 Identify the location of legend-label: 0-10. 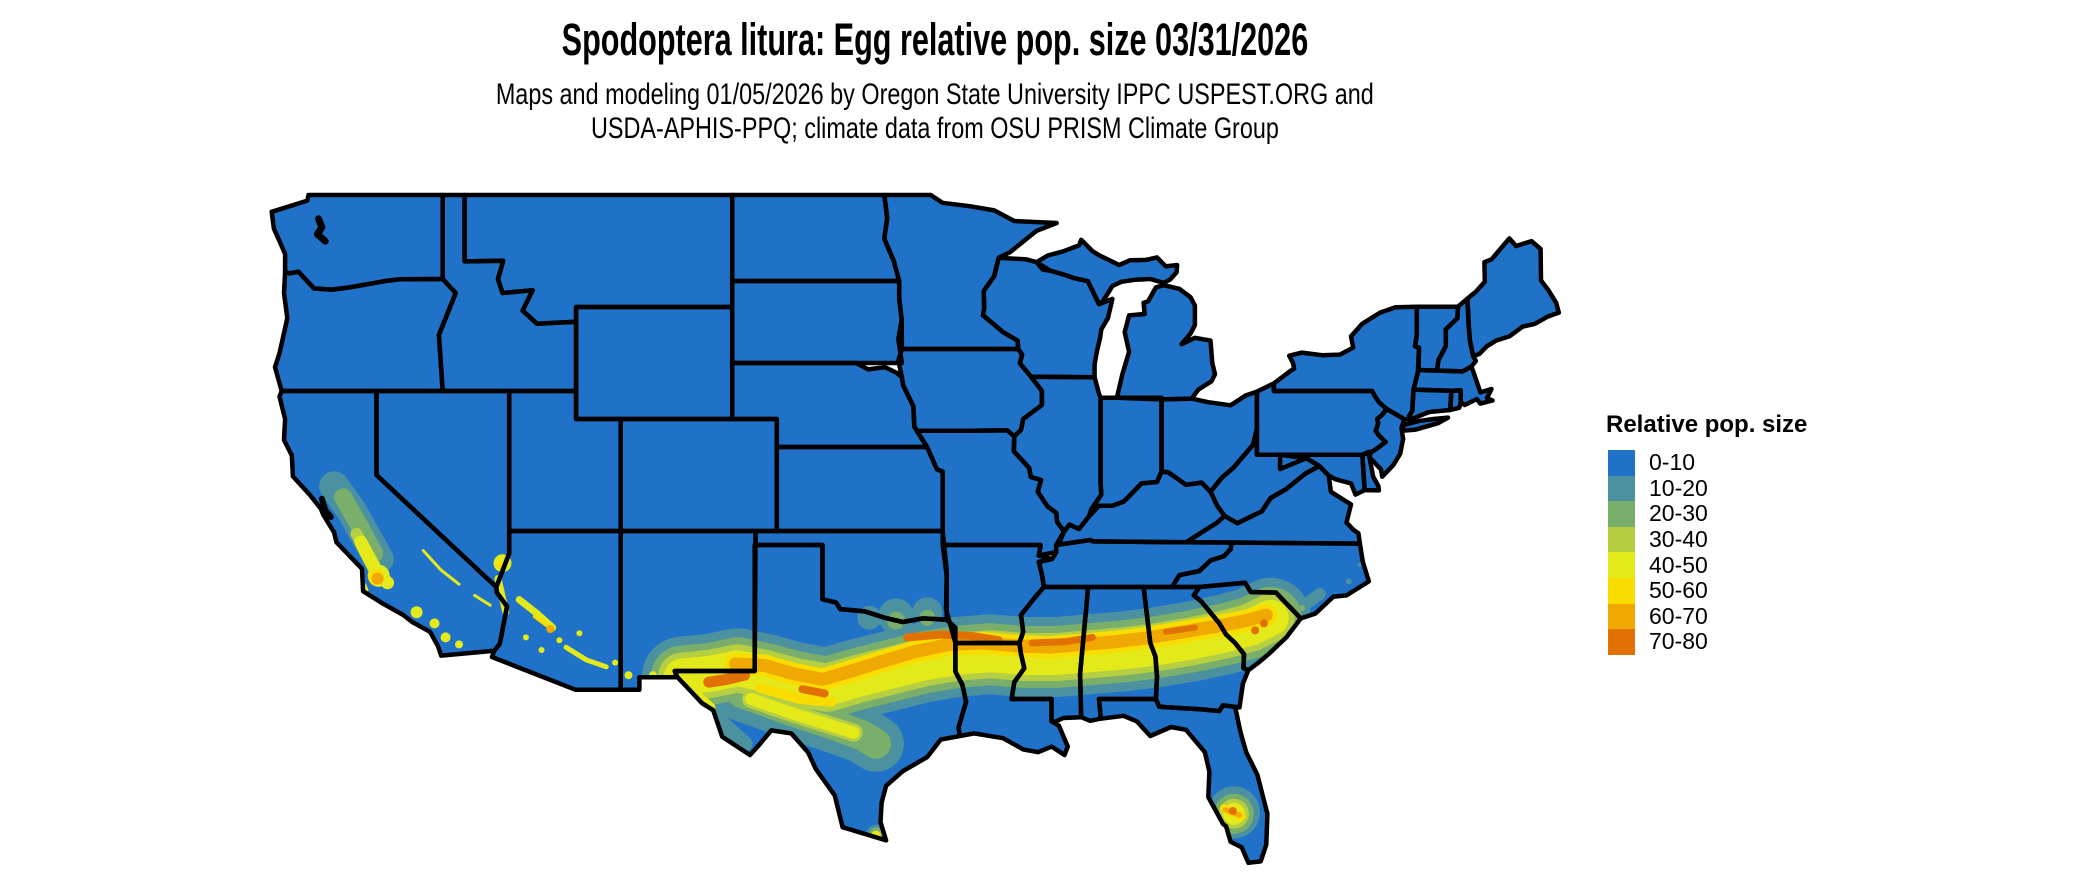
(1672, 462).